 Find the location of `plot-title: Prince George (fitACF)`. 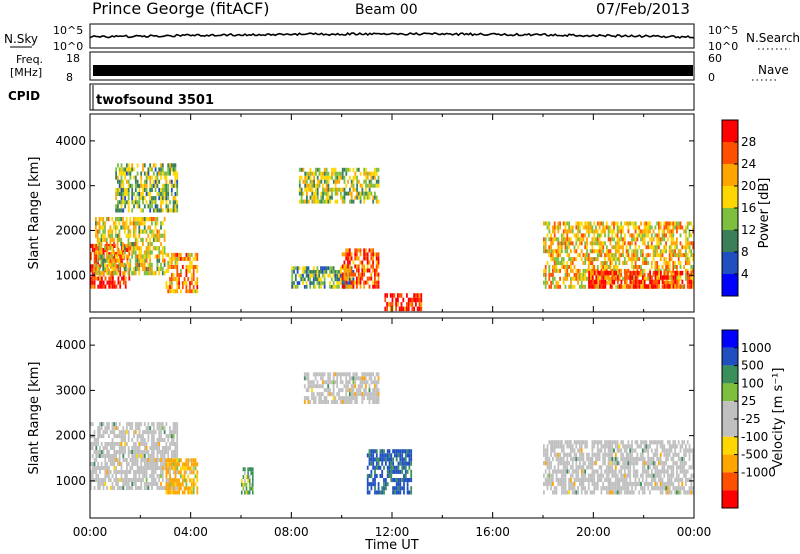

plot-title: Prince George (fitACF) is located at coordinates (181, 9).